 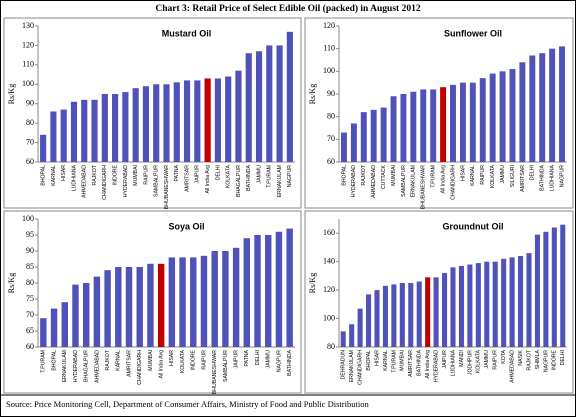 What do you see at coordinates (115, 174) in the screenshot?
I see `x-tick-label: INDORE` at bounding box center [115, 174].